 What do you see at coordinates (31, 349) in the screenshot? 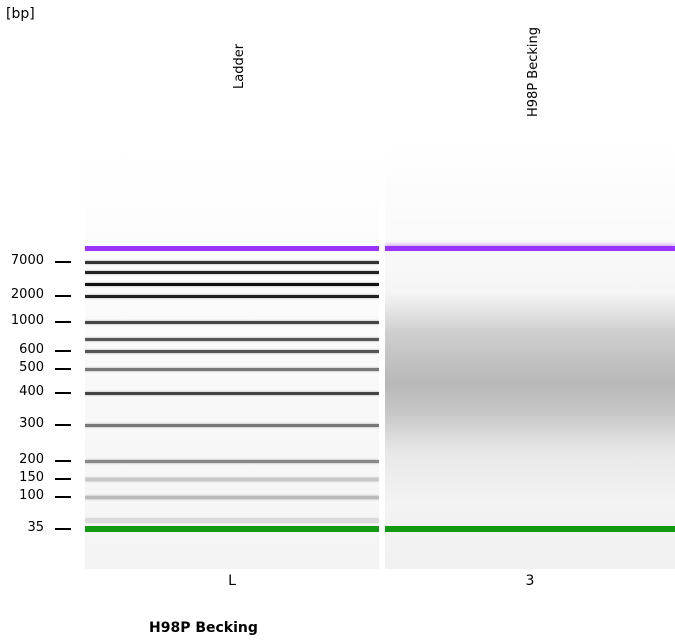
I see `axis-tick-label: 600` at bounding box center [31, 349].